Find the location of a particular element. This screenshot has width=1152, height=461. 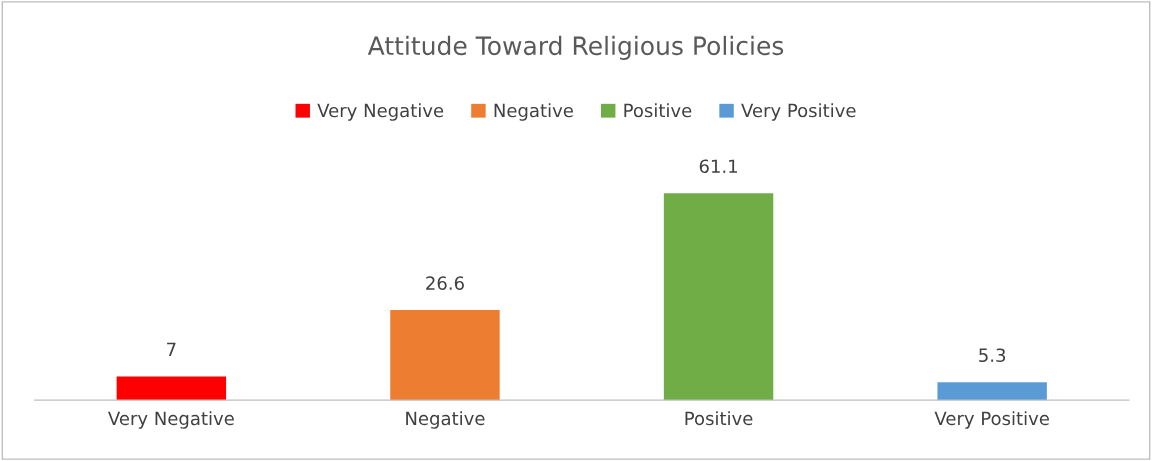

chart-title: Attitude Toward Religious Policies is located at coordinates (575, 48).